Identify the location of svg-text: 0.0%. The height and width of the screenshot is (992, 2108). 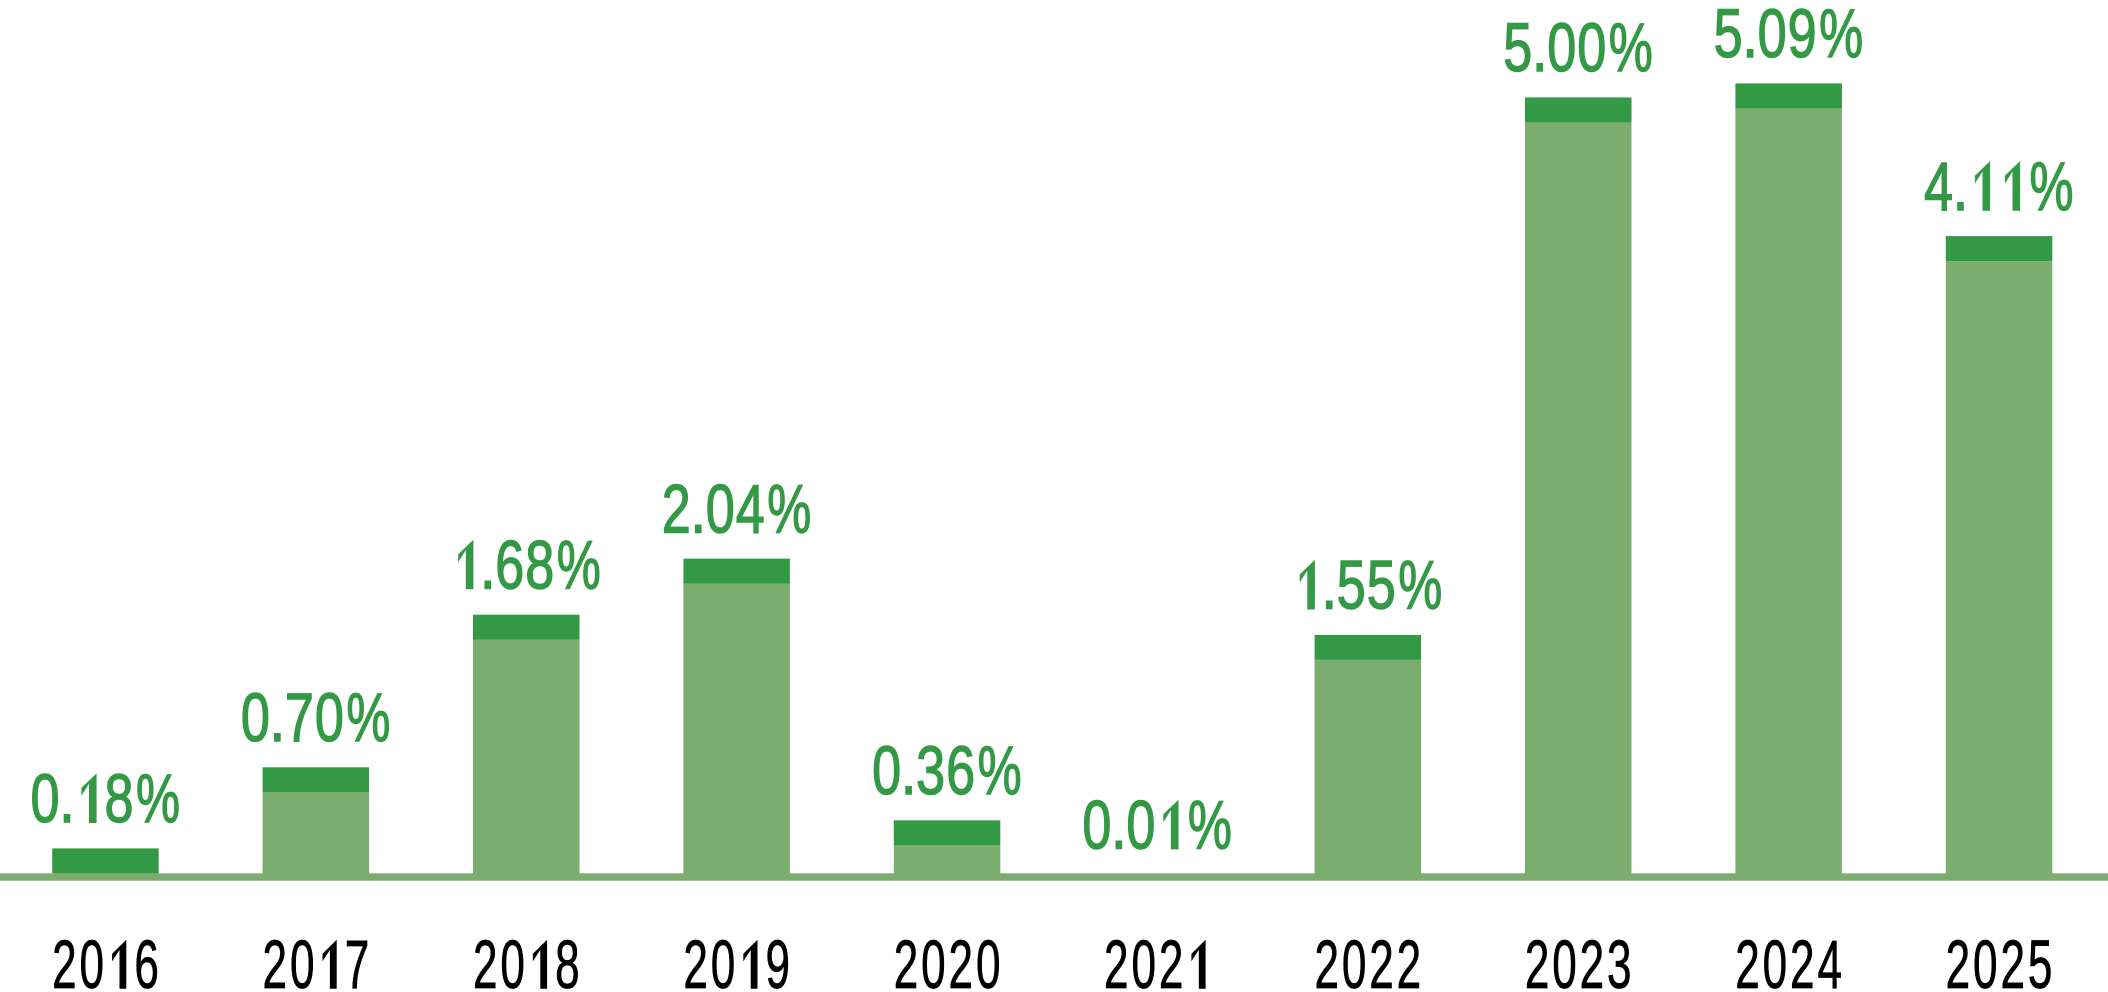
(1157, 825).